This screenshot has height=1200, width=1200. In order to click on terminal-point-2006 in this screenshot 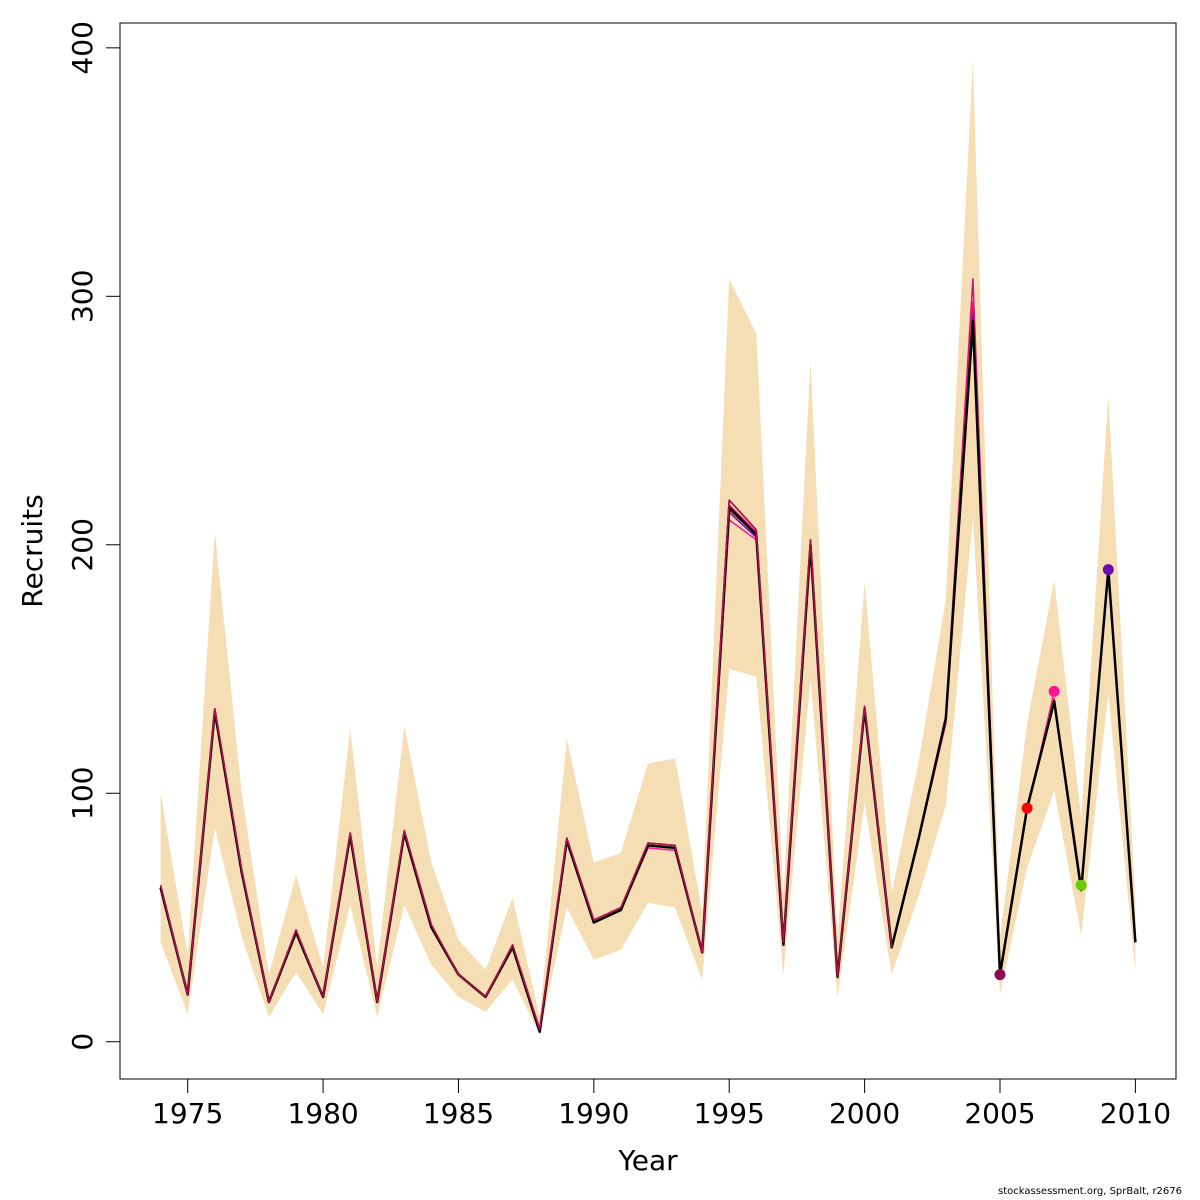, I will do `click(1027, 808)`.